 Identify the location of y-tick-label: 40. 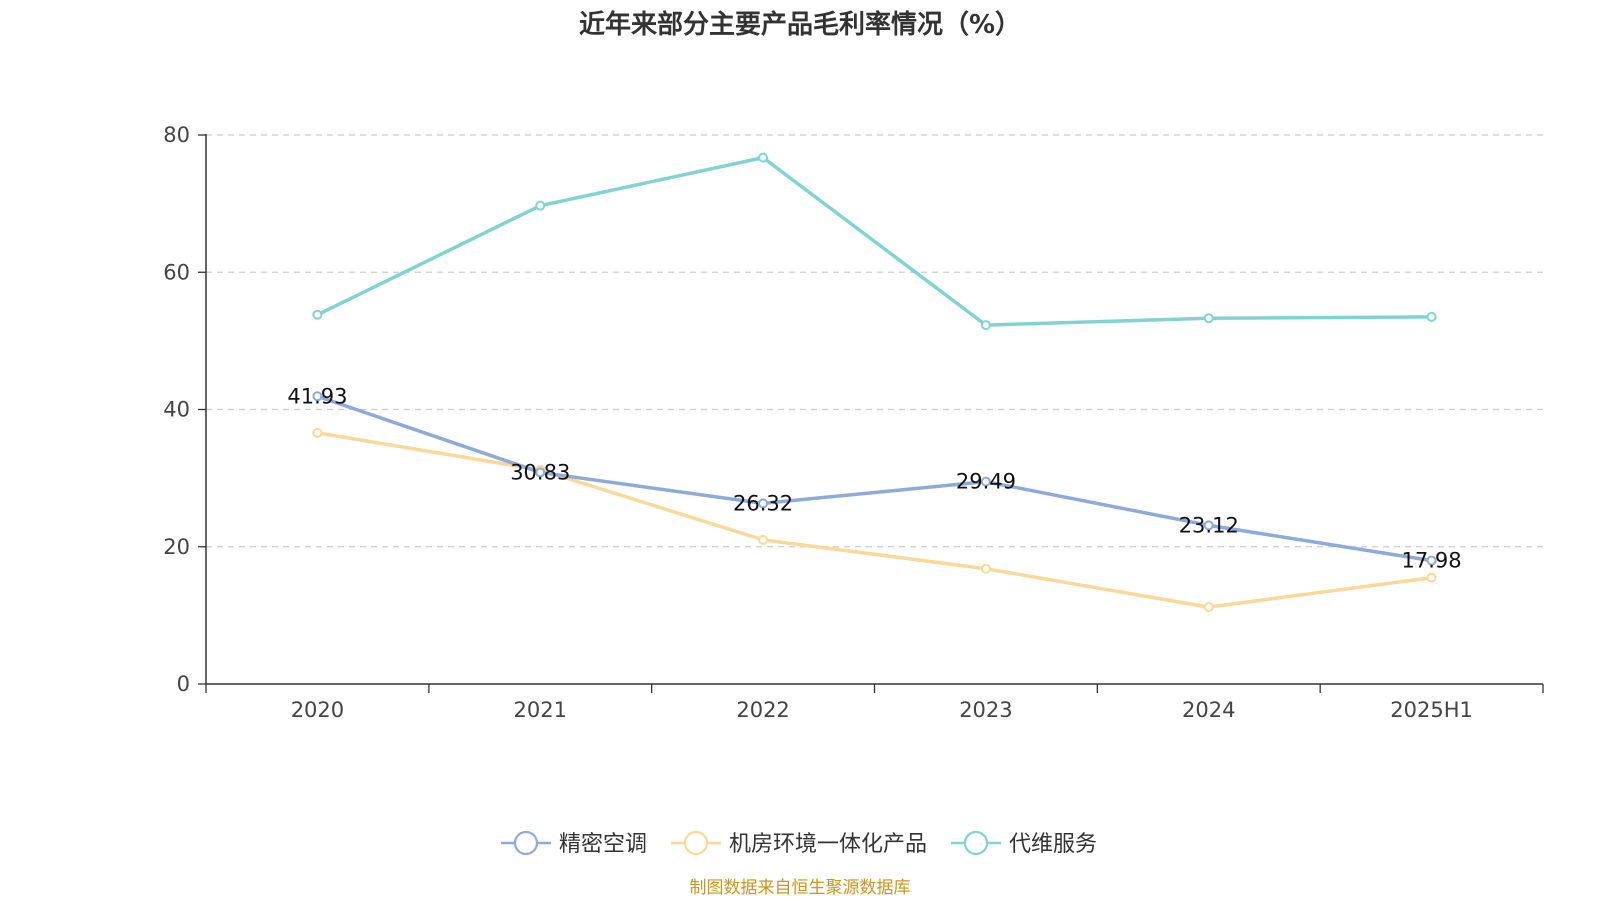
(176, 410).